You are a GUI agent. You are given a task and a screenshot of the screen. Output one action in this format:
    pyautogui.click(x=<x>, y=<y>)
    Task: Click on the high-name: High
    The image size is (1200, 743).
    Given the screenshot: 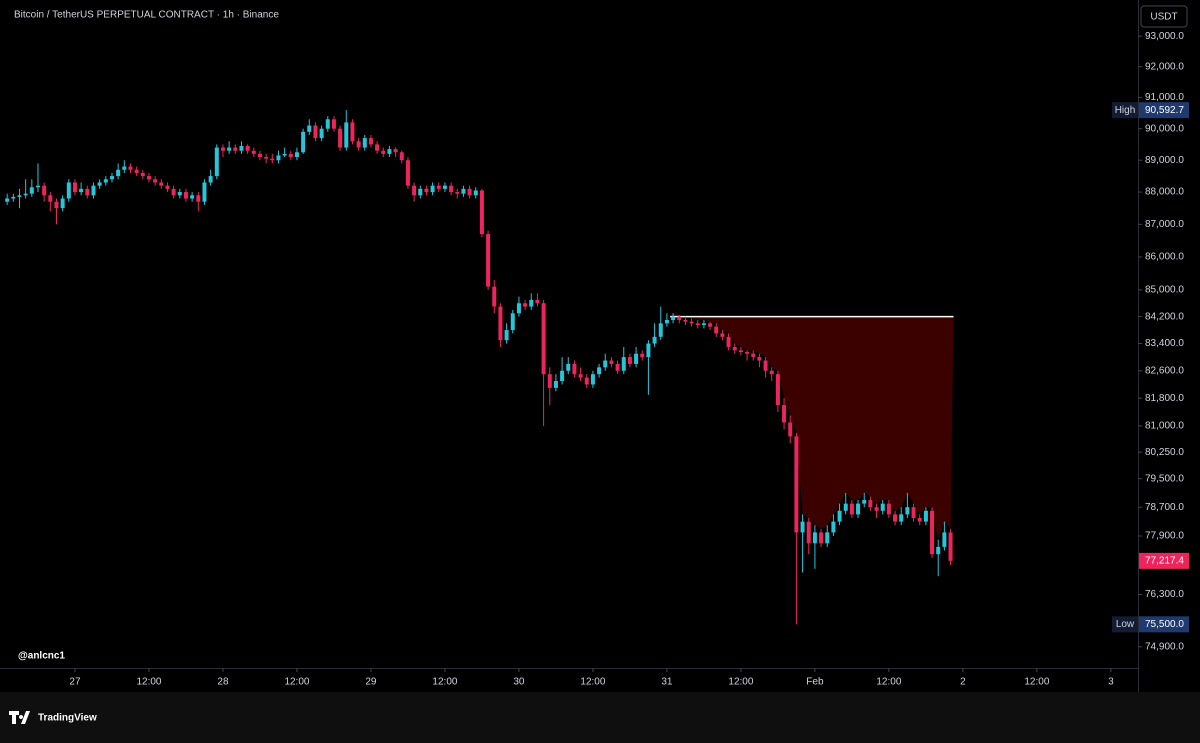 What is the action you would take?
    pyautogui.click(x=1125, y=110)
    